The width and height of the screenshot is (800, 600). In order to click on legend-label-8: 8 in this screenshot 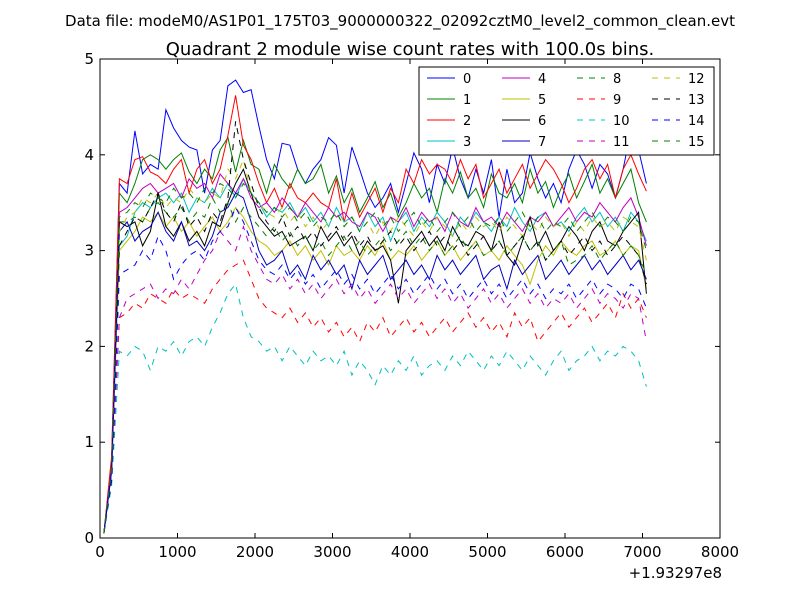, I will do `click(617, 79)`.